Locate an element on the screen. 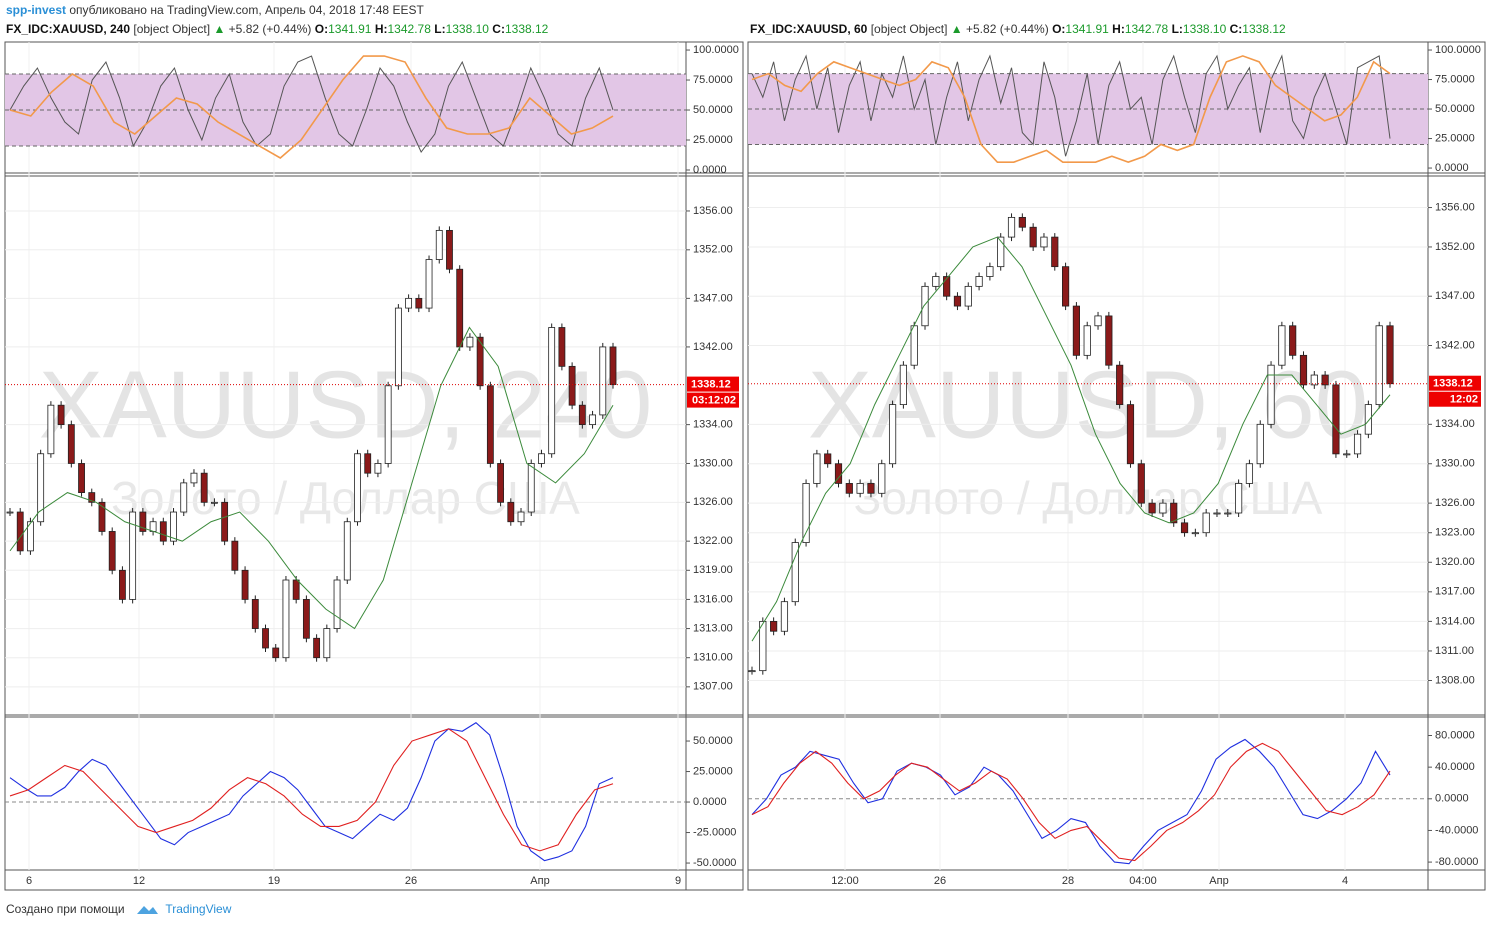  change: +5.82 (+0.44%) is located at coordinates (270, 29).